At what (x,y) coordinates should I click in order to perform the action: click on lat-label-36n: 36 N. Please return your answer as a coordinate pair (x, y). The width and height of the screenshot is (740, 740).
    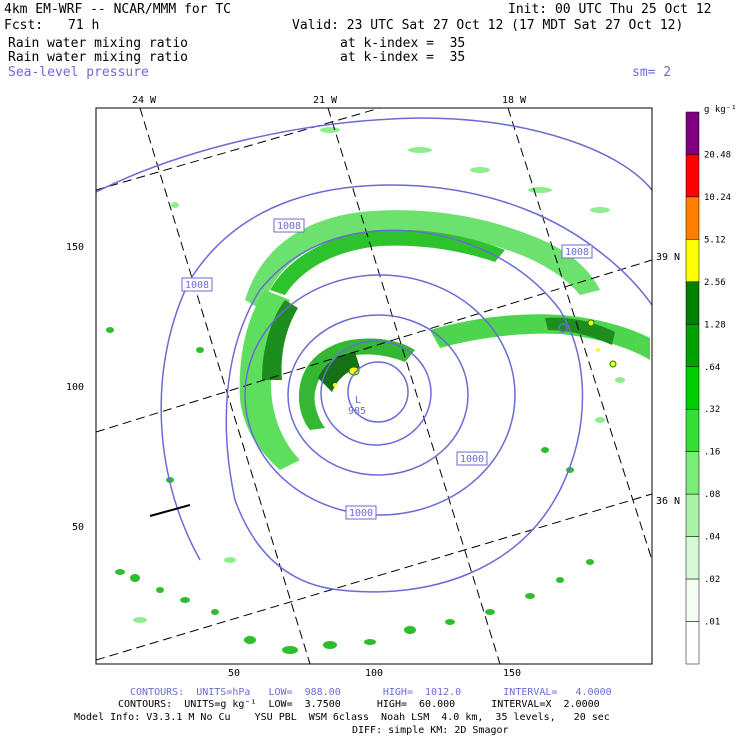
    Looking at the image, I should click on (668, 501).